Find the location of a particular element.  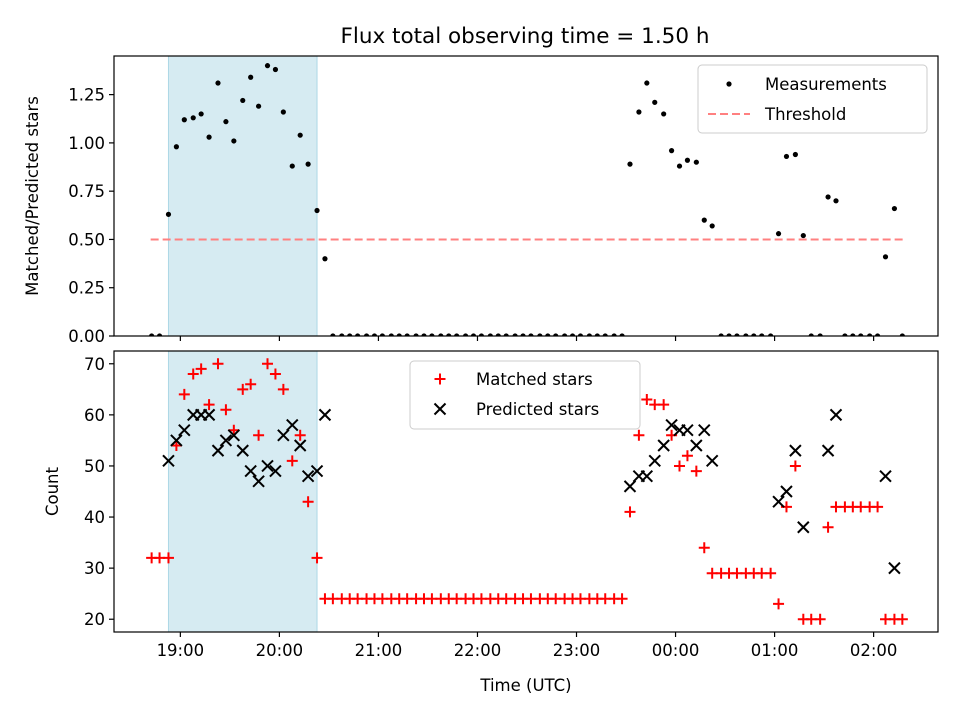

legend: Measurements Threshold is located at coordinates (812, 99).